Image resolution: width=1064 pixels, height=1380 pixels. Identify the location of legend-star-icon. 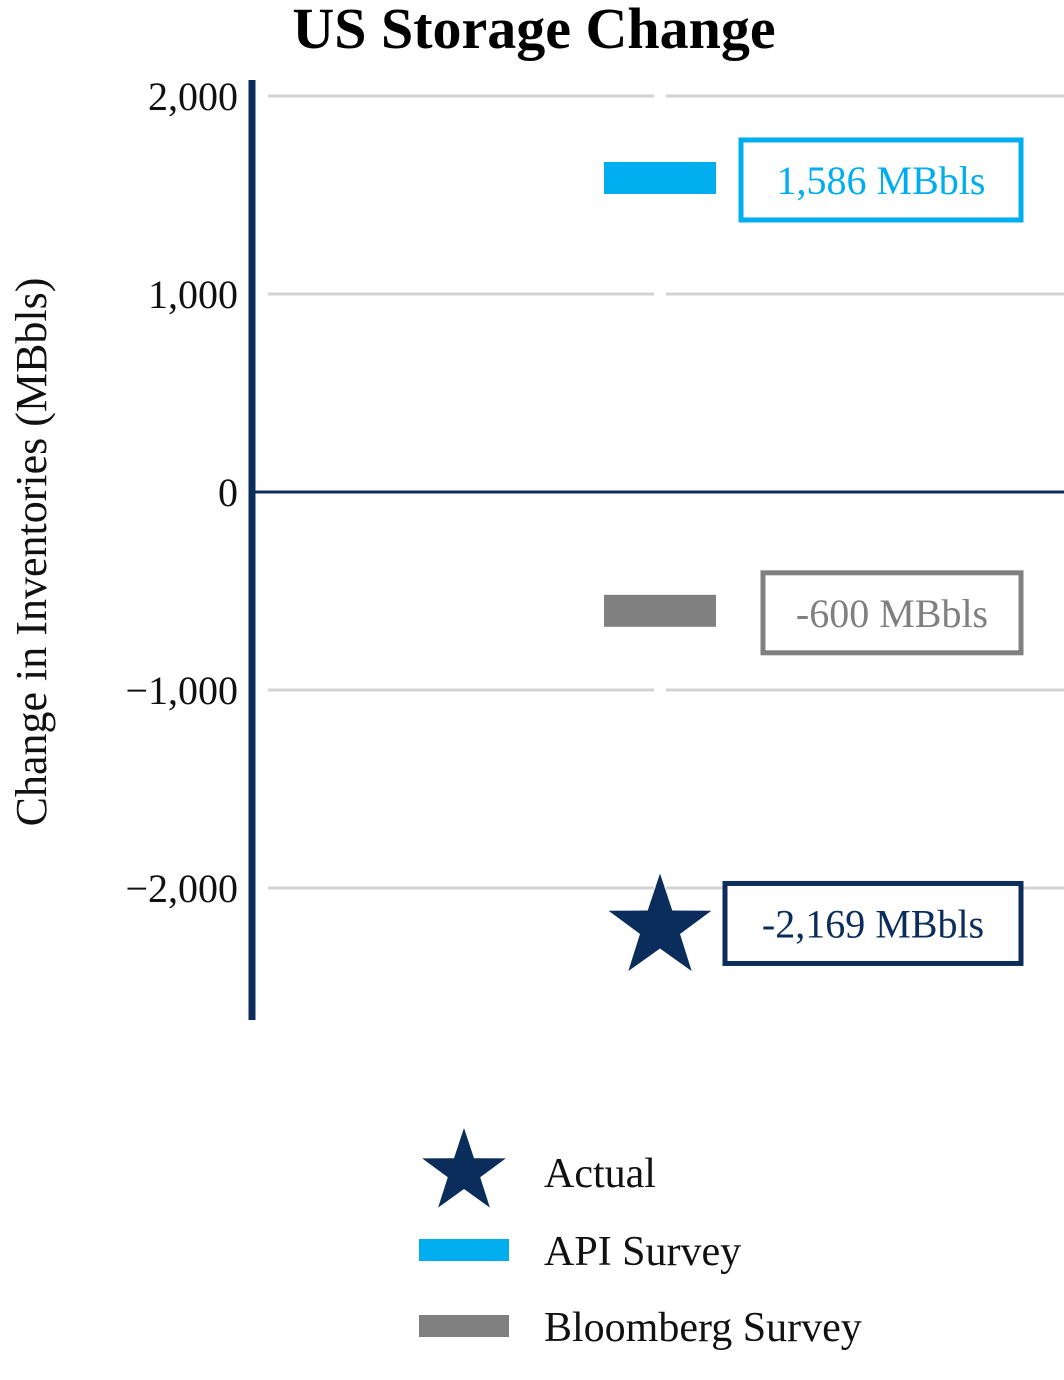
(464, 1168).